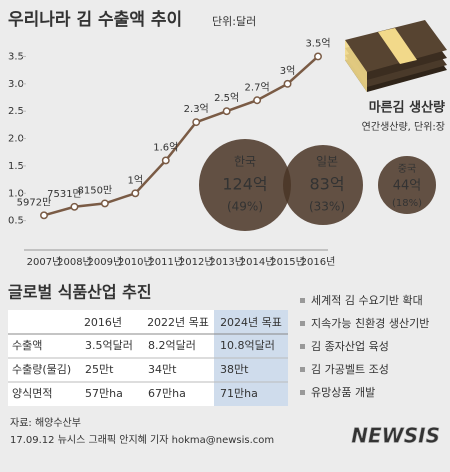 The height and width of the screenshot is (472, 450). I want to click on table-cell: 수출량(물김), so click(41, 369).